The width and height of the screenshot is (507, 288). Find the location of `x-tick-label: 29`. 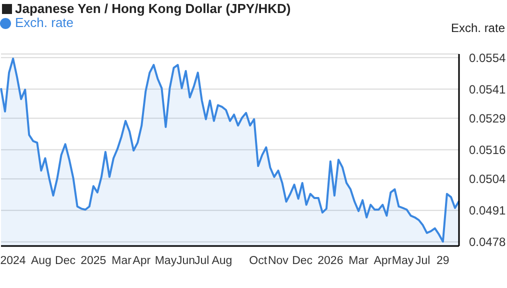

x-tick-label: 29 is located at coordinates (443, 261).